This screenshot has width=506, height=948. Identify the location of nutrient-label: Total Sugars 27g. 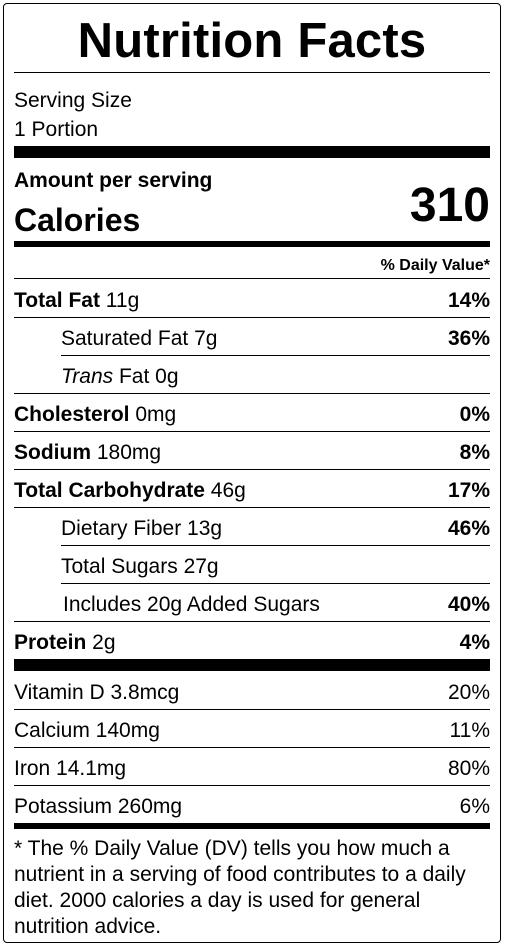
(116, 569).